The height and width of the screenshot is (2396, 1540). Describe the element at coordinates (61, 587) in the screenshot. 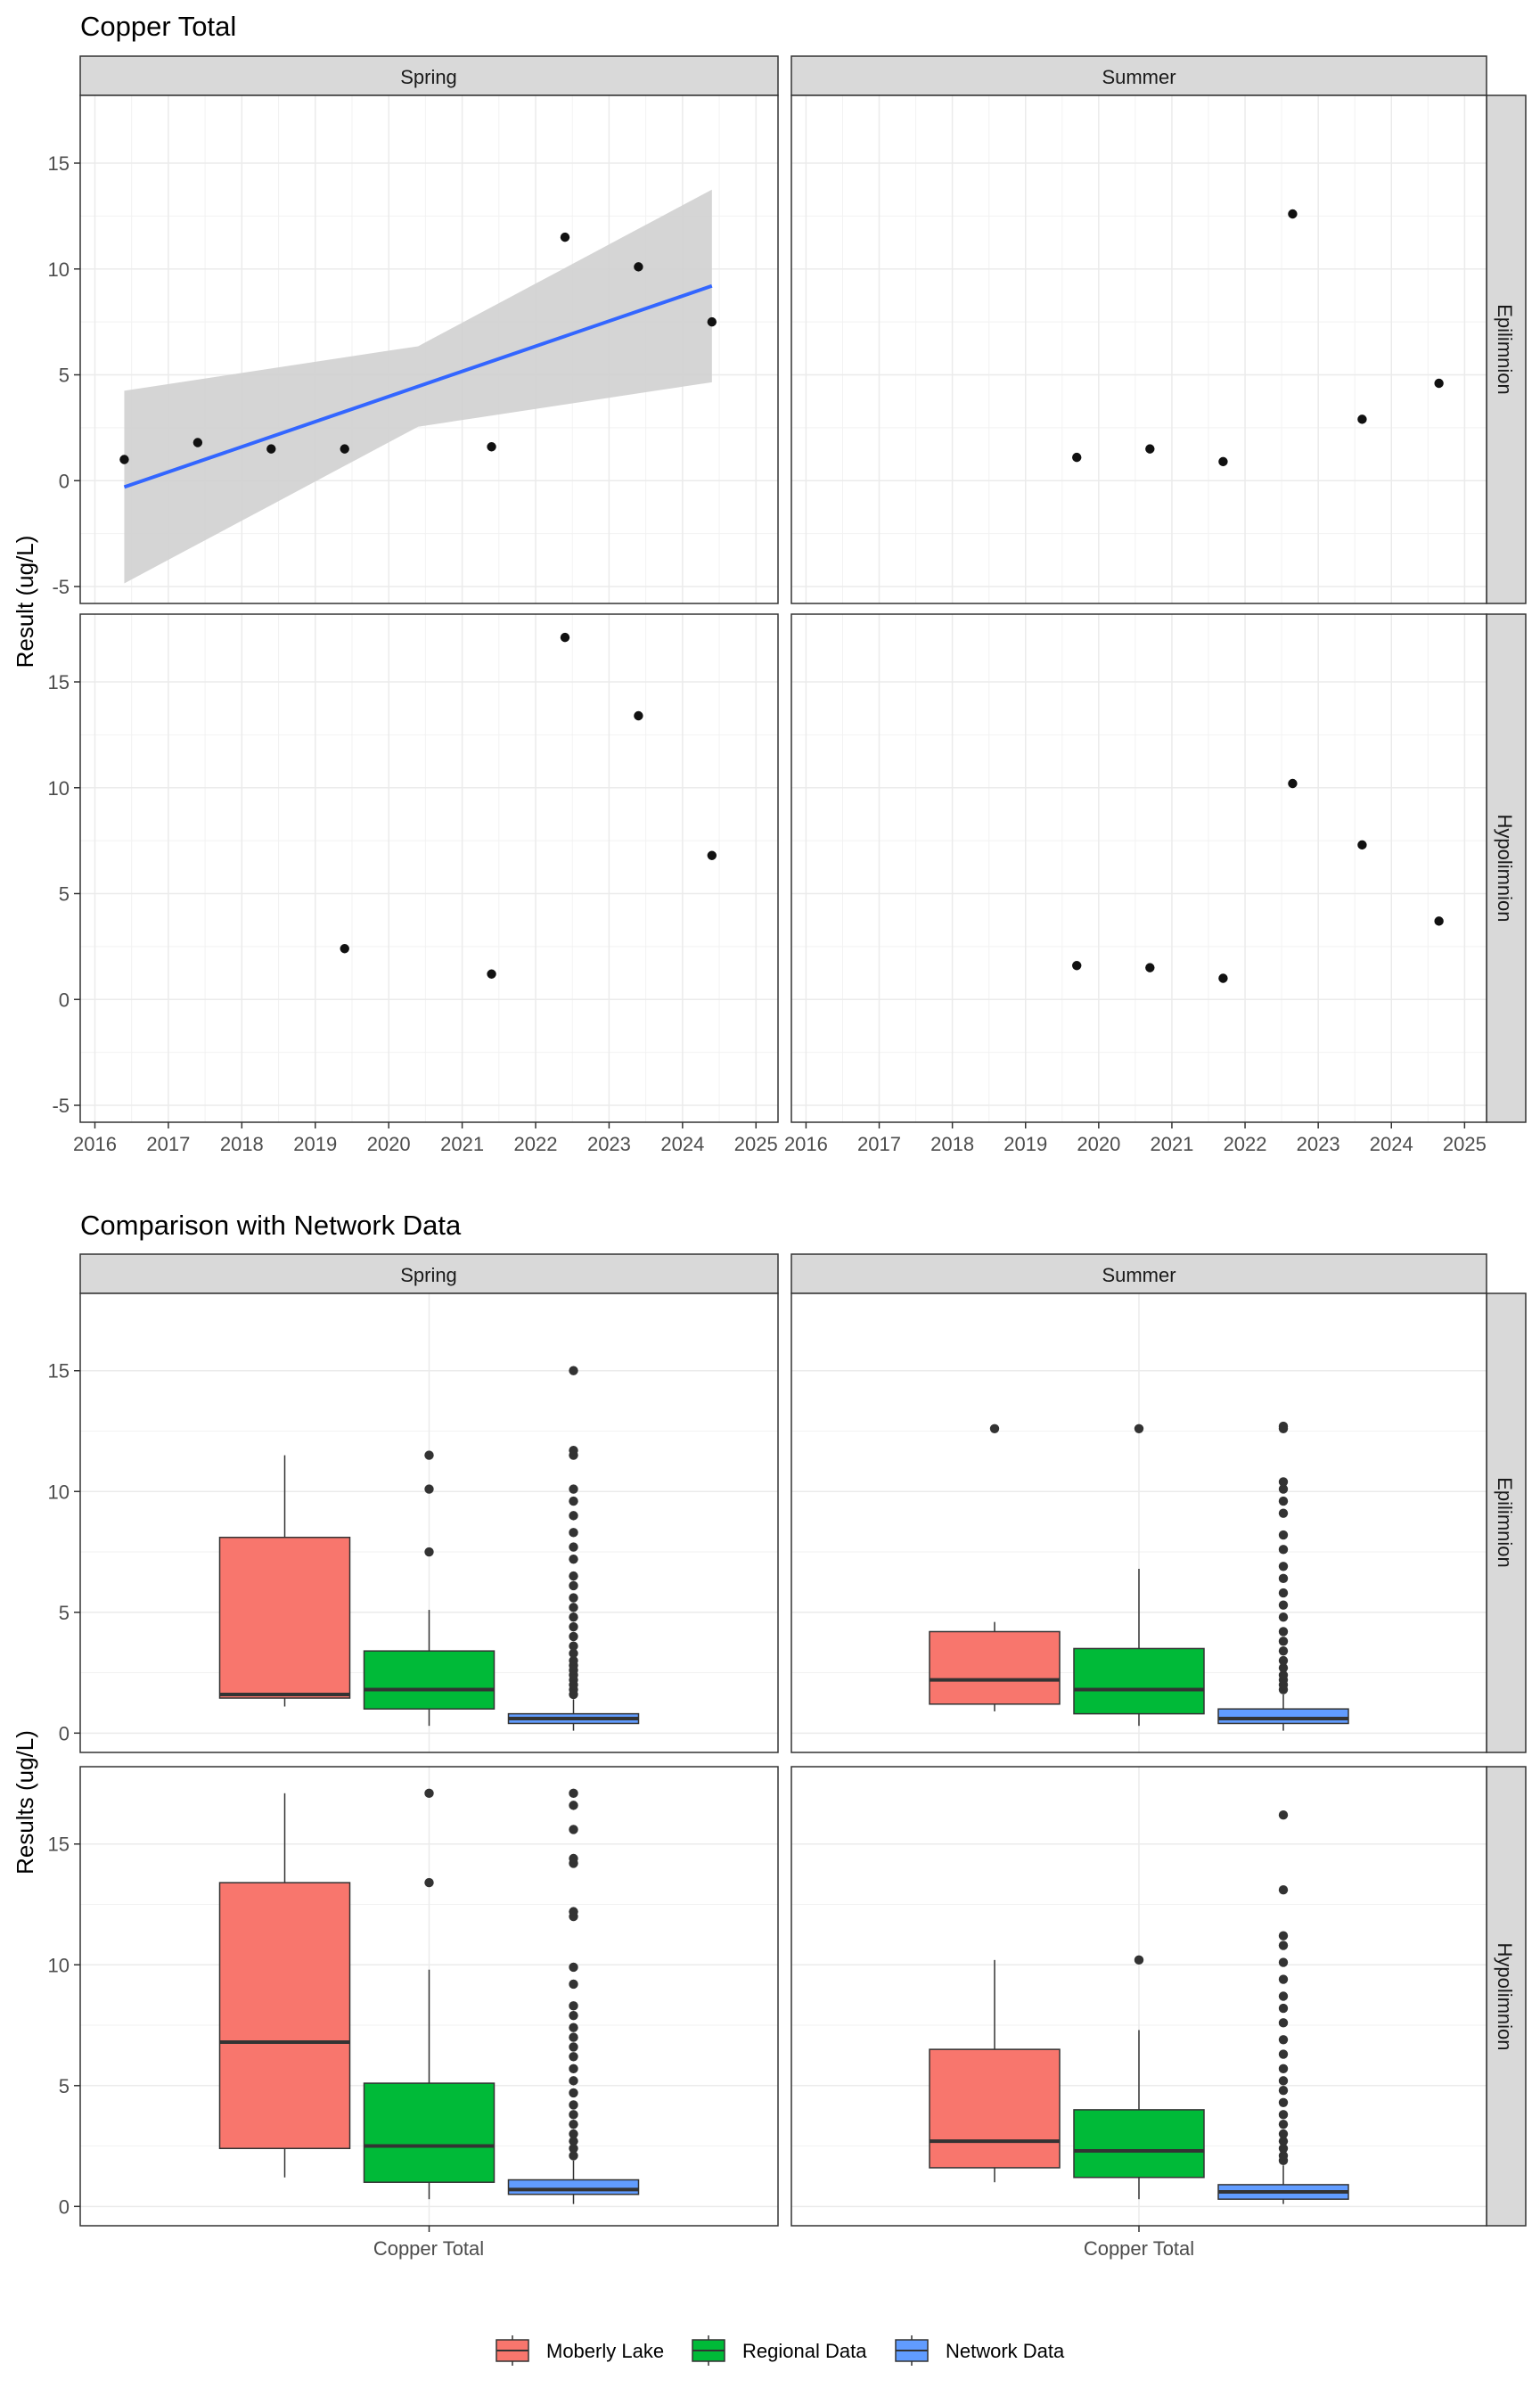

I see `y-tick-label: -5` at that location.